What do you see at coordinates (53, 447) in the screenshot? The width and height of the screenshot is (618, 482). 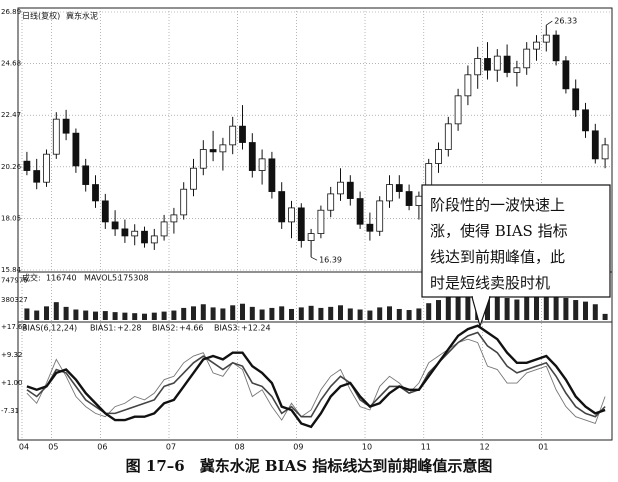 I see `x-tick-label: 05` at bounding box center [53, 447].